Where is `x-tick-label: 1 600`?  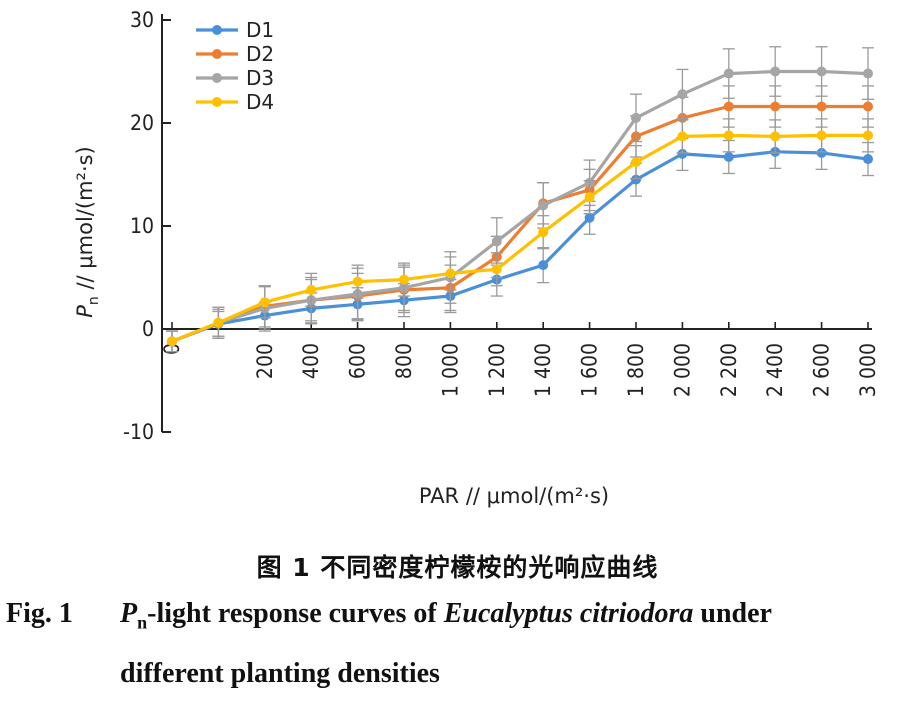 x-tick-label: 1 600 is located at coordinates (590, 370).